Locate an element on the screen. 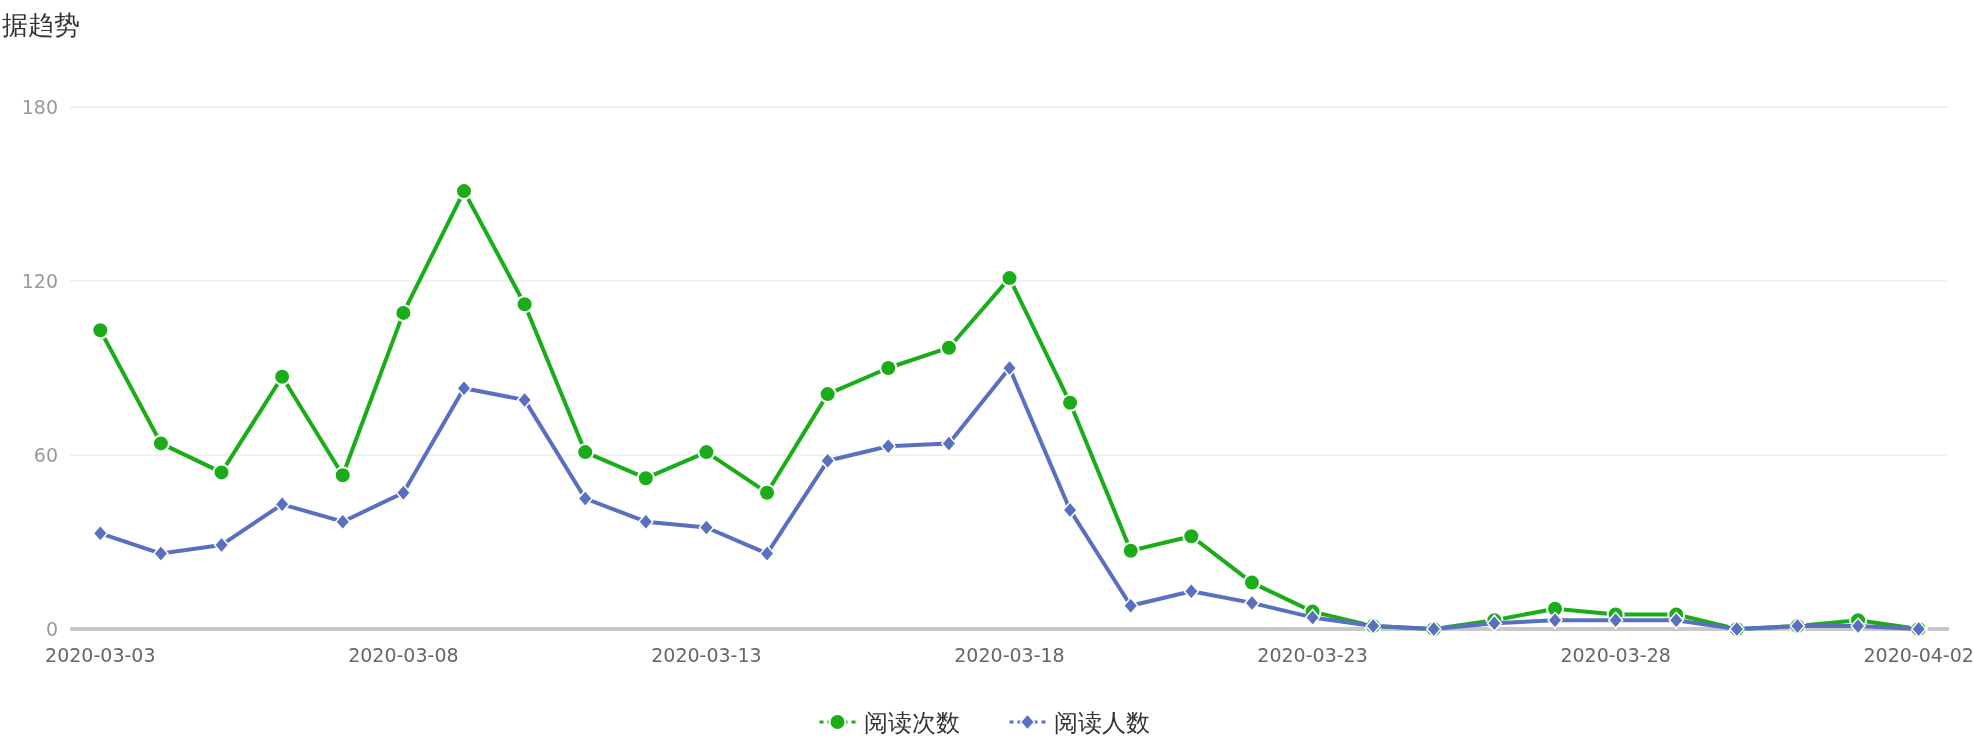  x-tick-label: 2020-03-23 is located at coordinates (1312, 655).